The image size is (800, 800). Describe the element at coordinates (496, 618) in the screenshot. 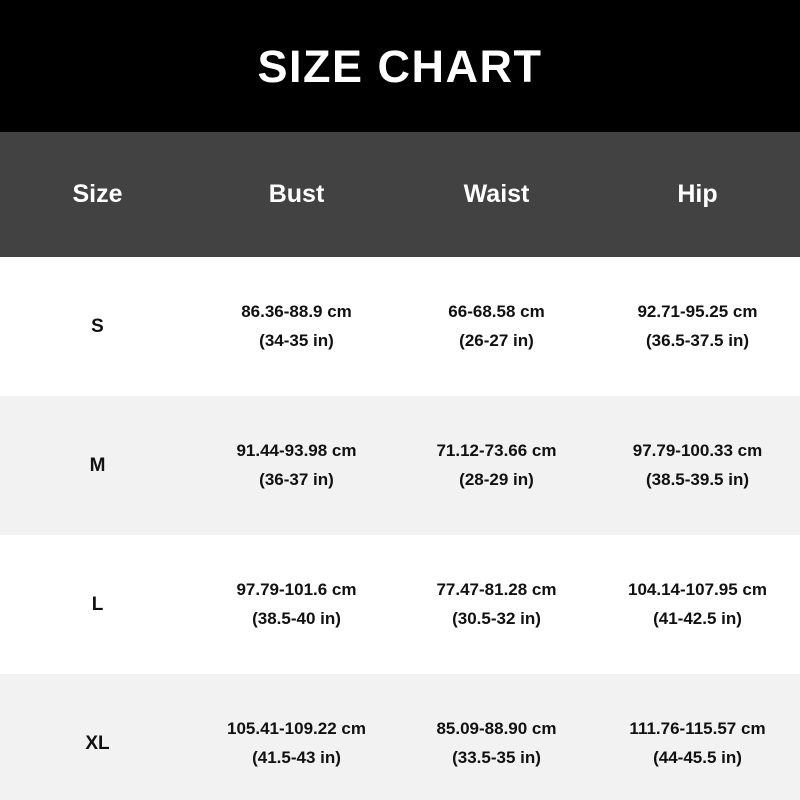

I see `measure-inches: (30.5-32 in)` at that location.